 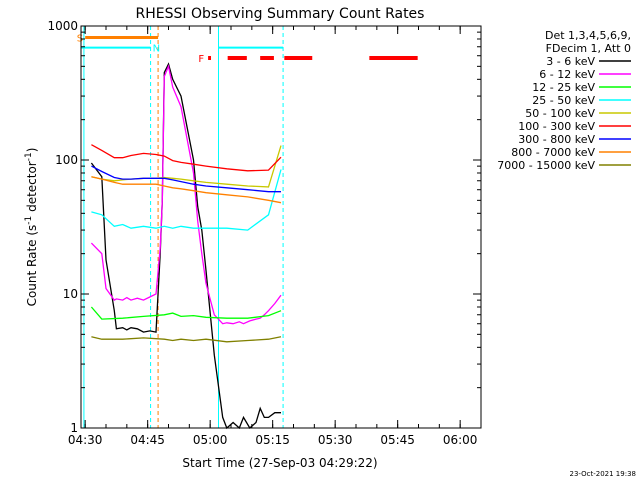 I want to click on flare-label: F, so click(x=201, y=59).